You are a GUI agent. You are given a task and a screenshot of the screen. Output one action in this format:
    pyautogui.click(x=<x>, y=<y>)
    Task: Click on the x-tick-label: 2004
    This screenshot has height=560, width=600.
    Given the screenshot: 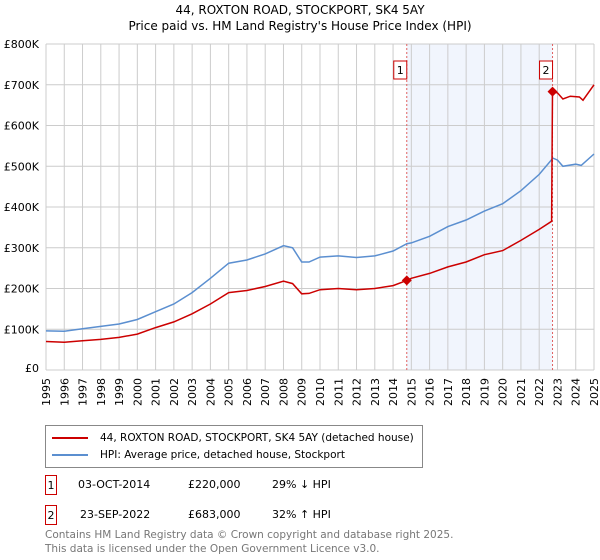 What is the action you would take?
    pyautogui.click(x=210, y=392)
    